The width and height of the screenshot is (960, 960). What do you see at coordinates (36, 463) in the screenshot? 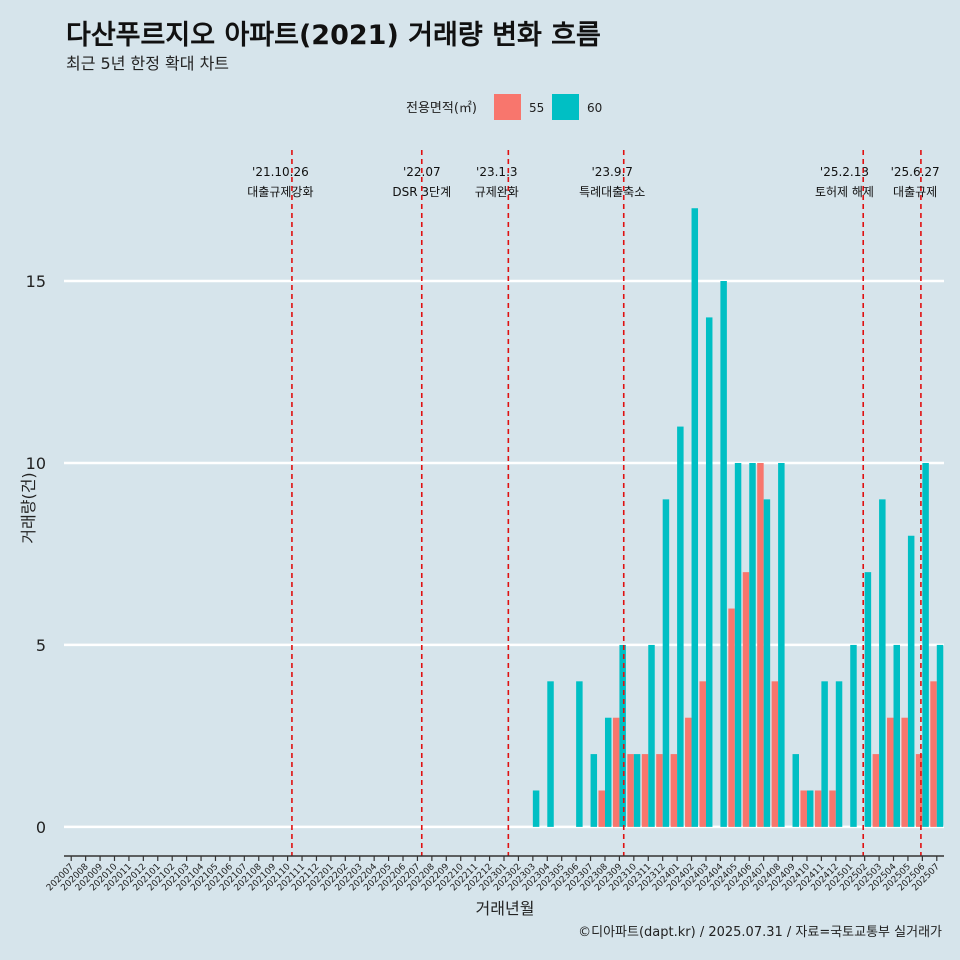
I see `y-tick-label: 10` at bounding box center [36, 463].